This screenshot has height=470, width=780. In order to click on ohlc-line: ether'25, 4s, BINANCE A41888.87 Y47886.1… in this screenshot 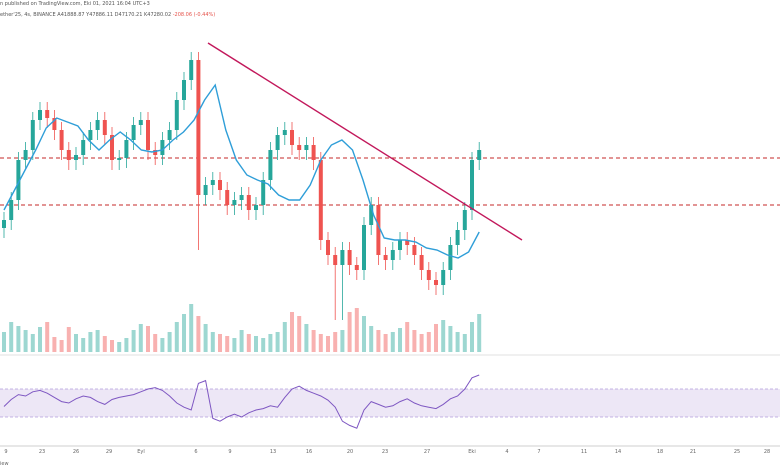, I will do `click(107, 15)`.